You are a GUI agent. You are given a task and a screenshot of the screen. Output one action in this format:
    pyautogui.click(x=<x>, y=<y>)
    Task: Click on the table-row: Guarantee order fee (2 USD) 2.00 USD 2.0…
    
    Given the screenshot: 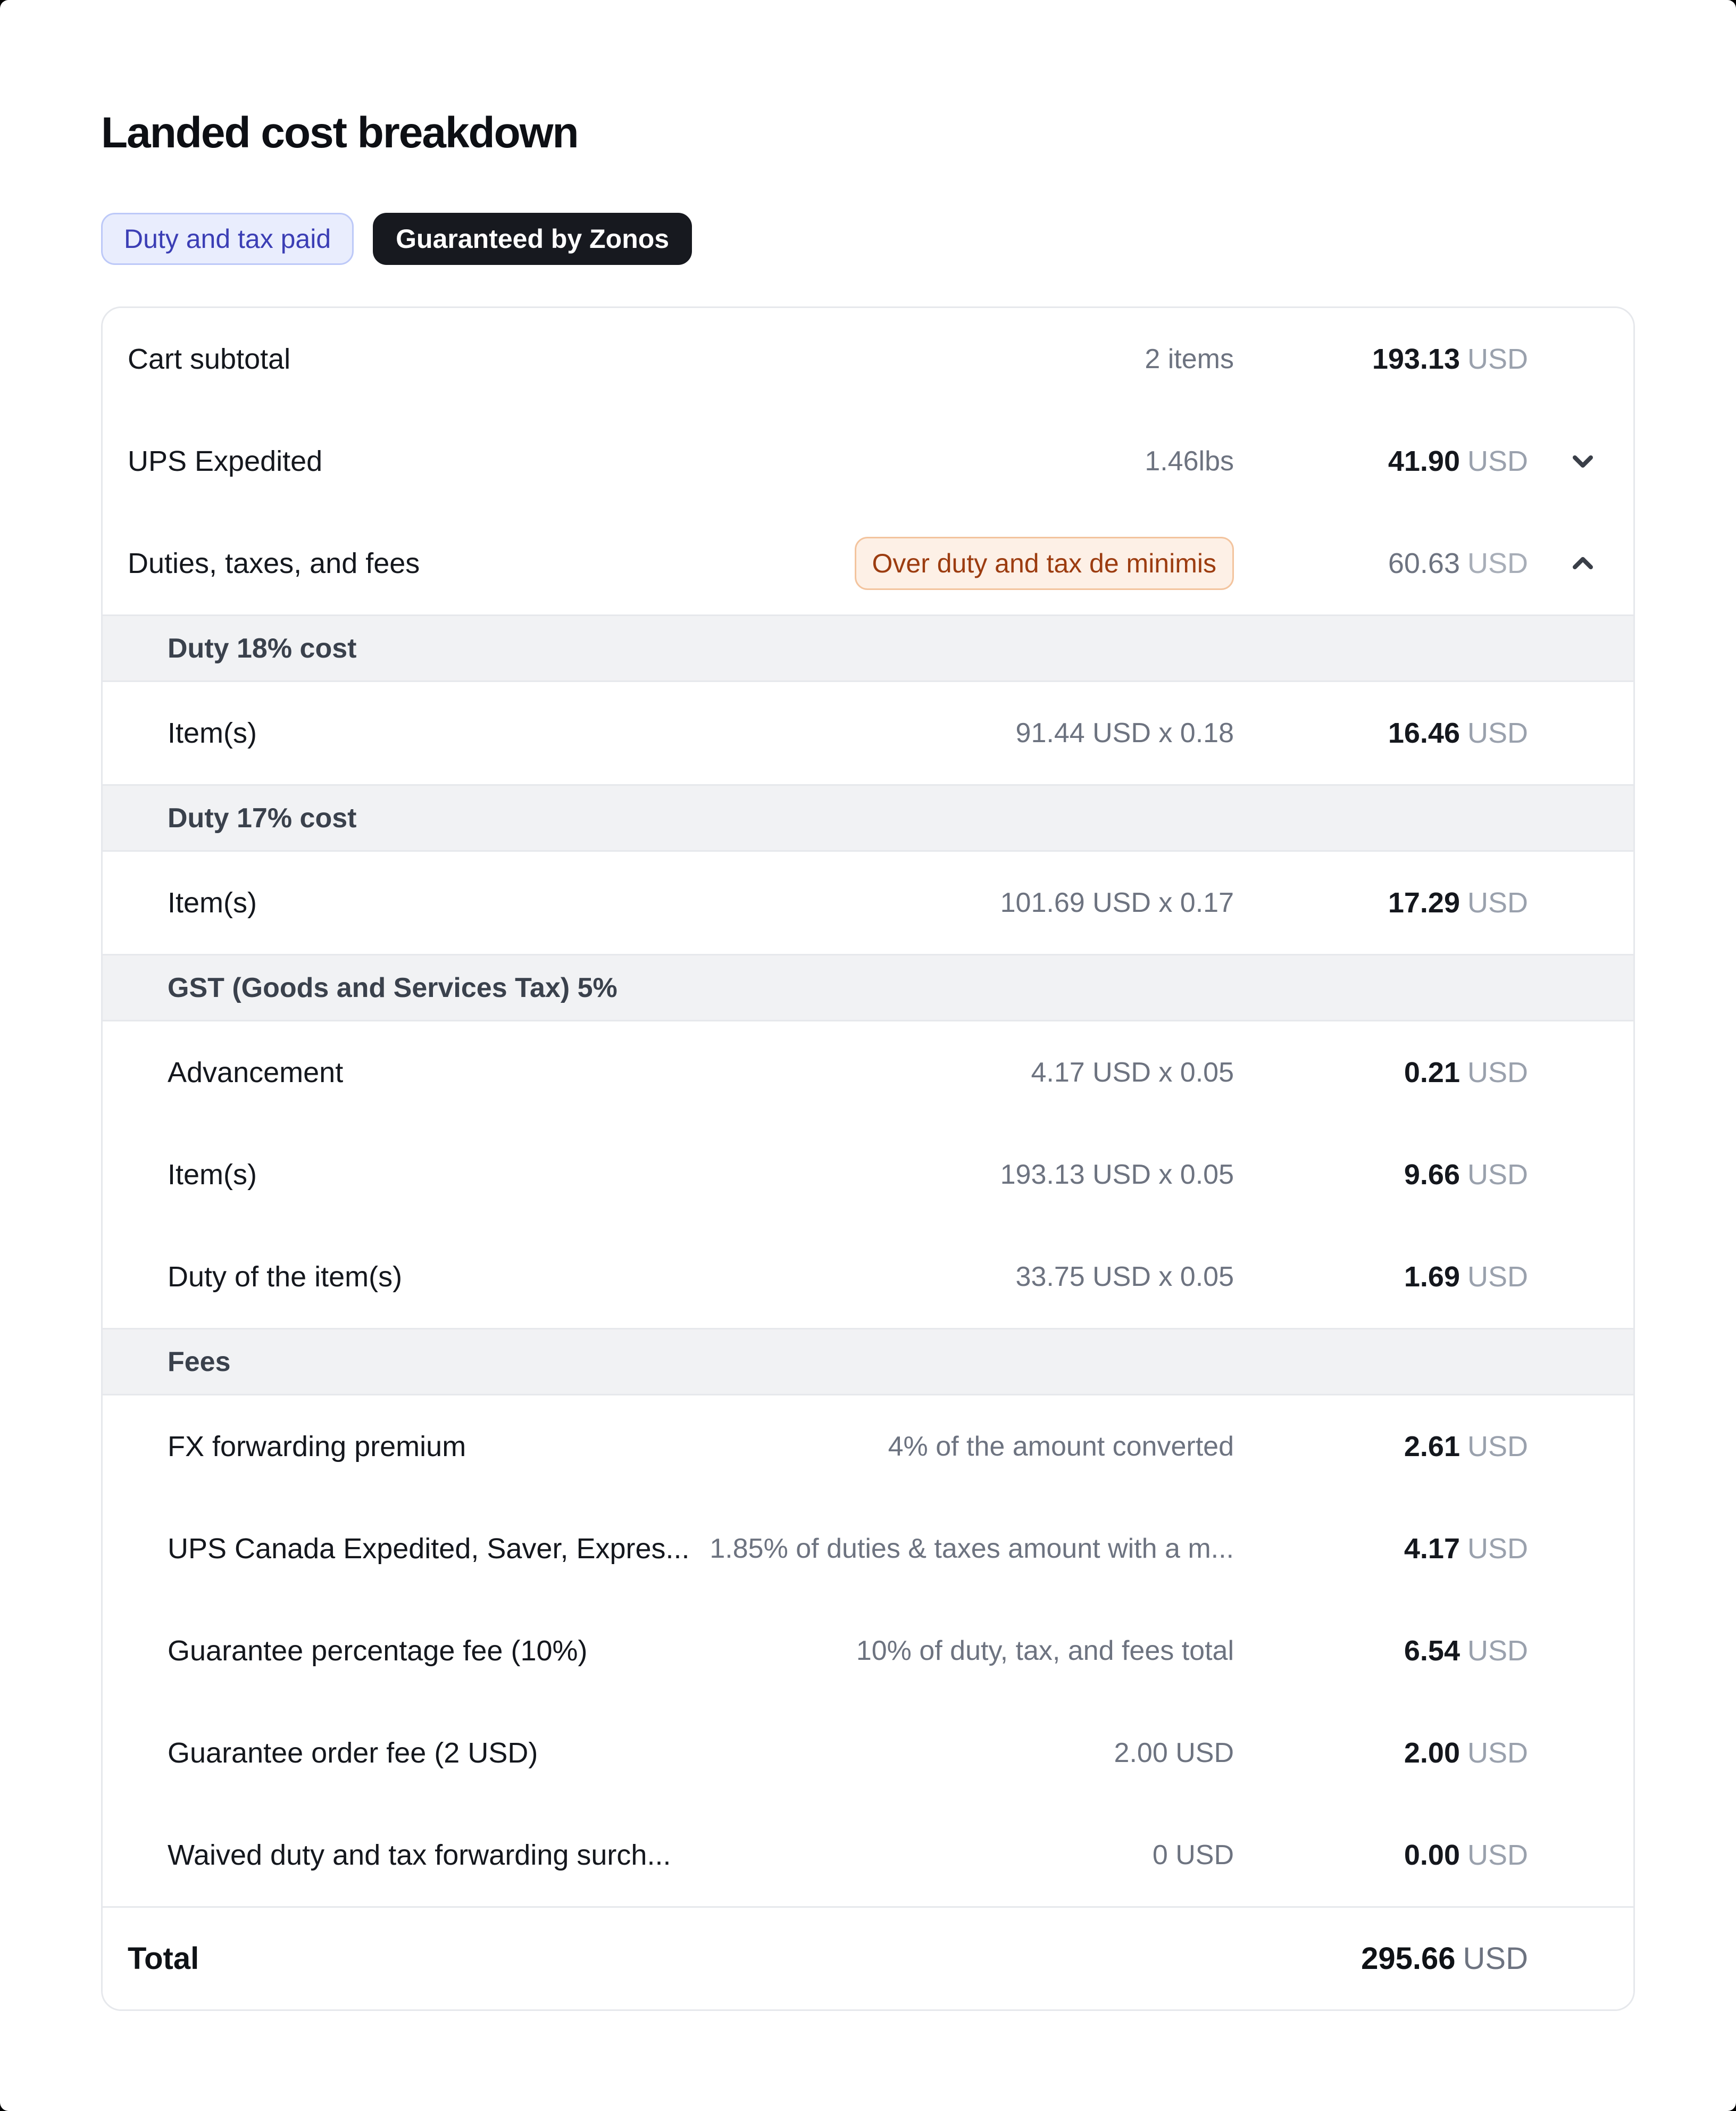 What is the action you would take?
    pyautogui.click(x=868, y=1753)
    